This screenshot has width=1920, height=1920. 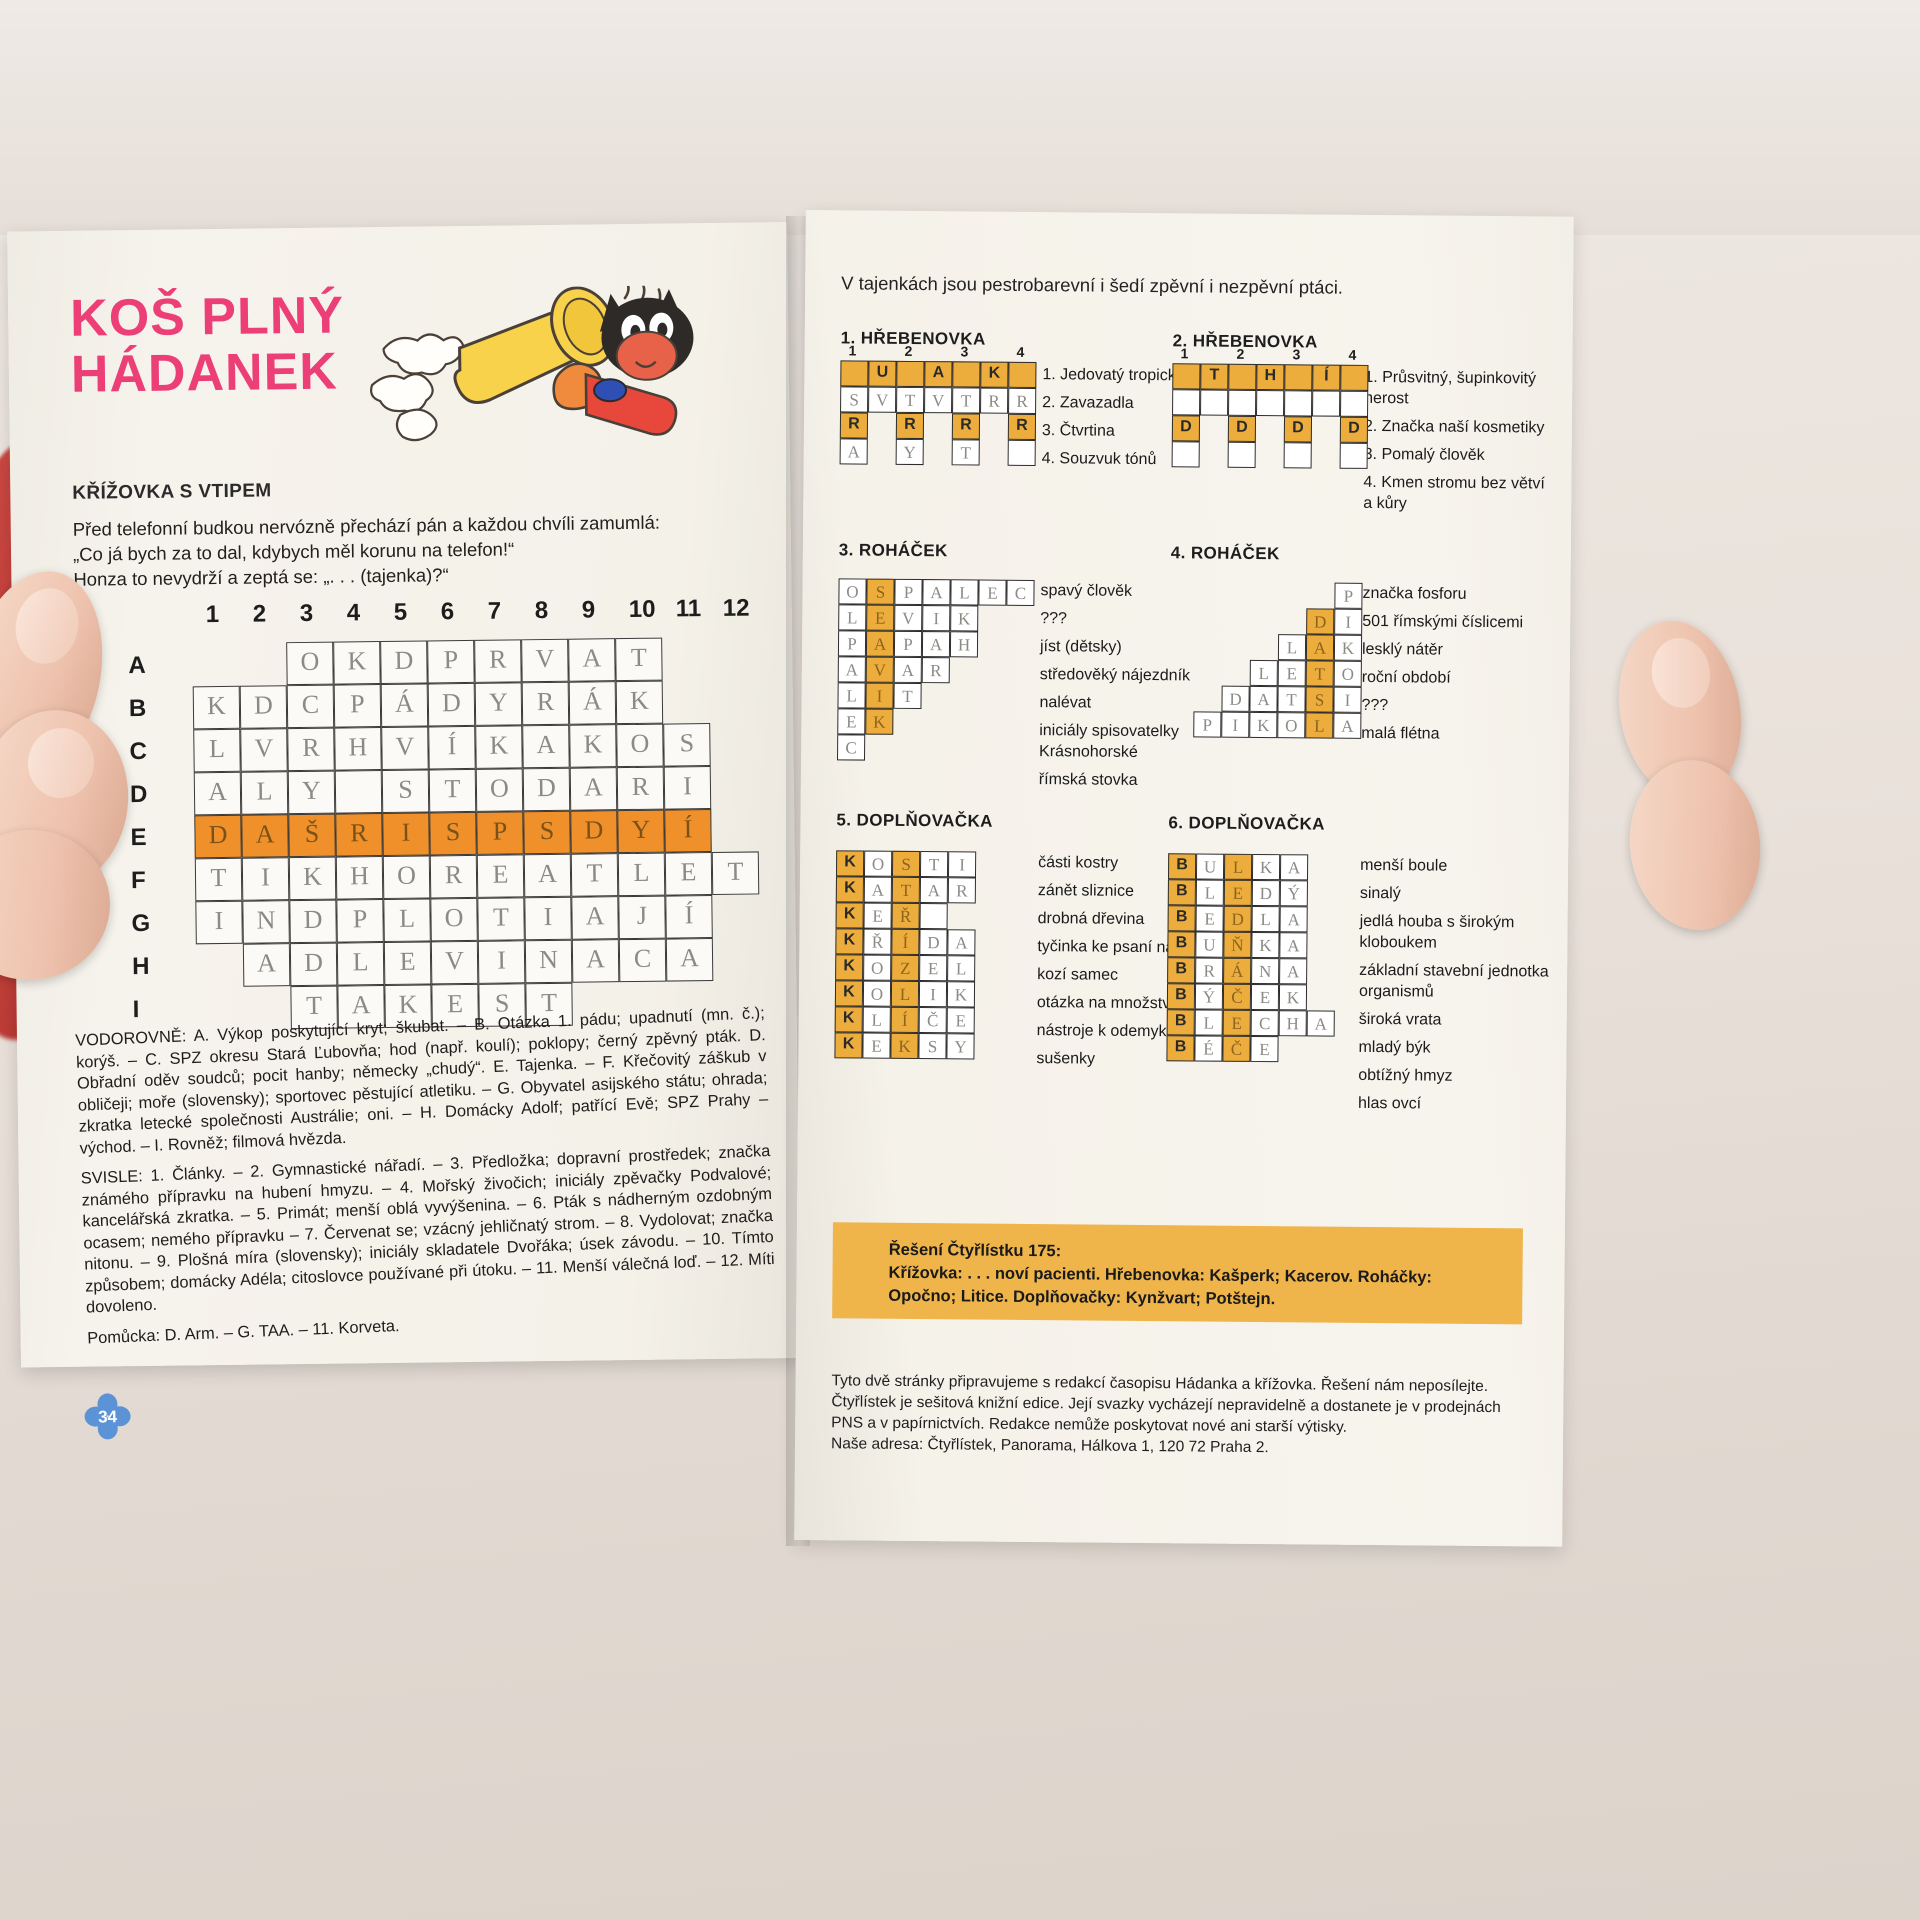 I want to click on puzzle-cell: Ň, so click(x=1237, y=944).